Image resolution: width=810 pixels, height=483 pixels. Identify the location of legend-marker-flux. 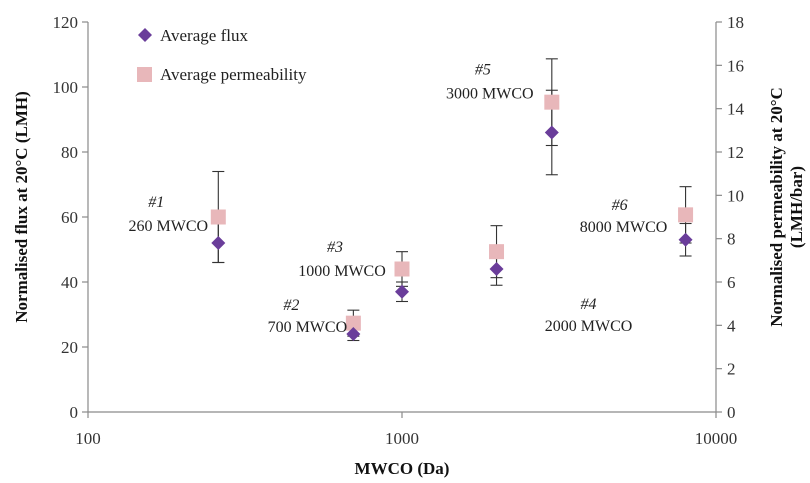
(145, 35).